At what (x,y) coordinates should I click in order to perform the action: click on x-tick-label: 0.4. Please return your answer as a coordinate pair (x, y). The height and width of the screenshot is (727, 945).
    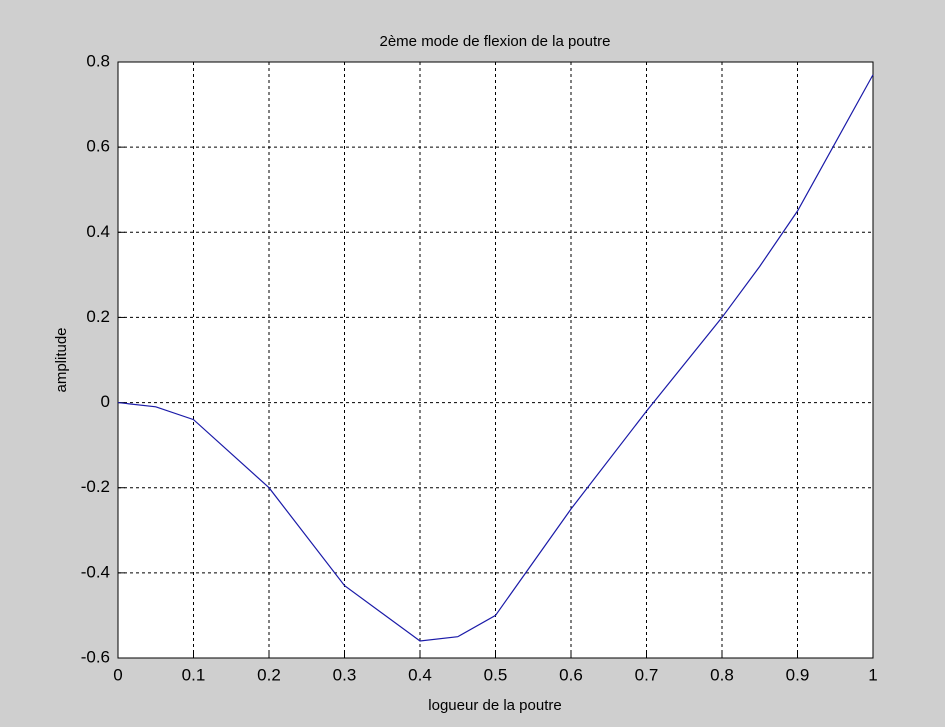
    Looking at the image, I should click on (420, 674).